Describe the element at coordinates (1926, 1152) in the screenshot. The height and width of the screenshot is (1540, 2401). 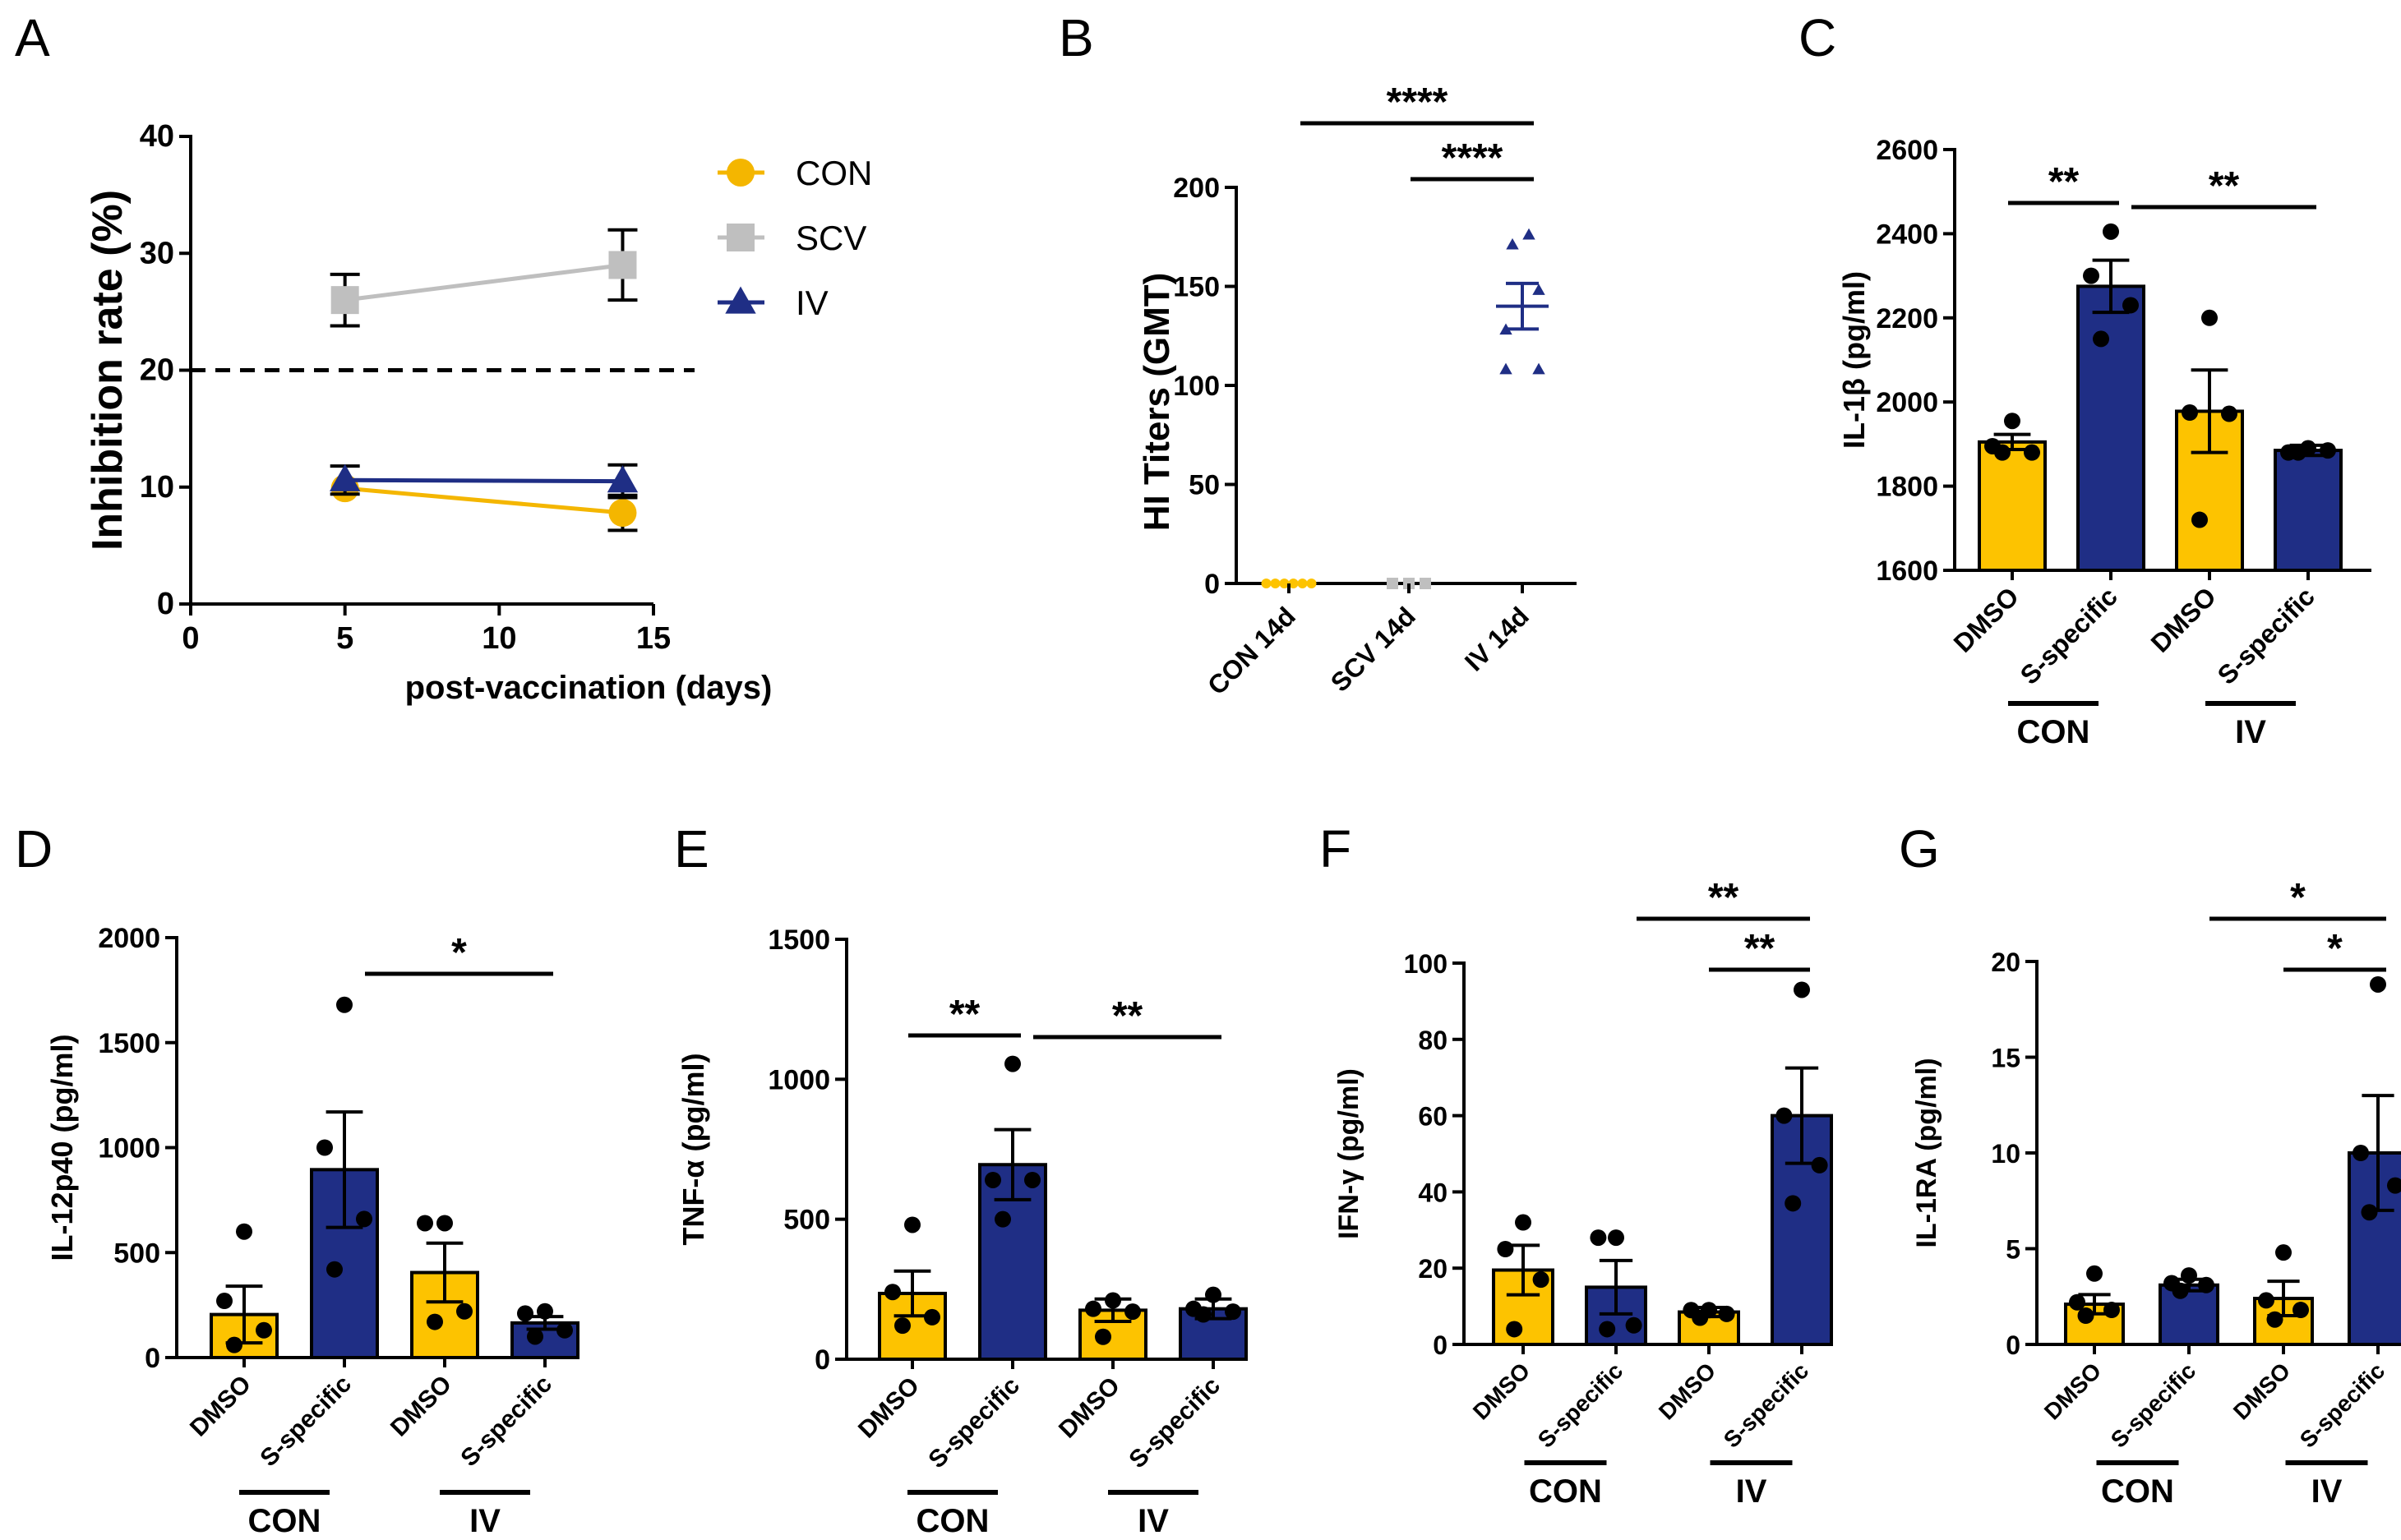
I see `y-axis-title: IL-1RA (pg/ml)` at that location.